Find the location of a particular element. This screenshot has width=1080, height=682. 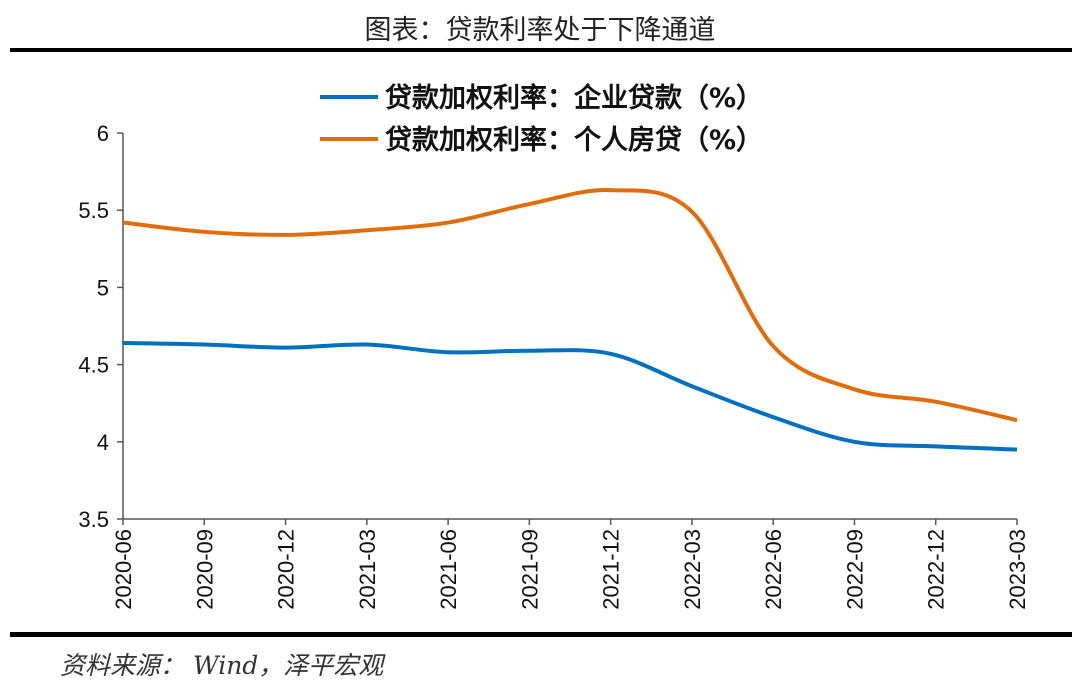

bottom-divider is located at coordinates (541, 634).